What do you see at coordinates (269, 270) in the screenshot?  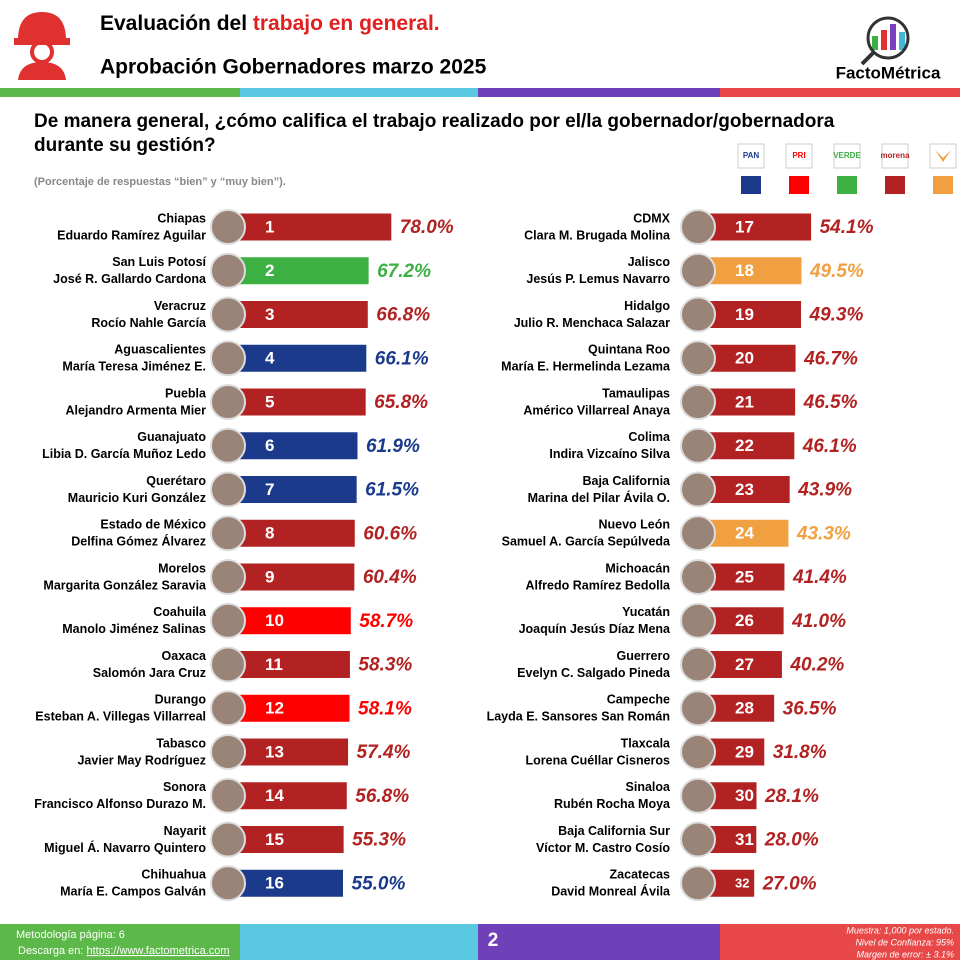 I see `rank: 2` at bounding box center [269, 270].